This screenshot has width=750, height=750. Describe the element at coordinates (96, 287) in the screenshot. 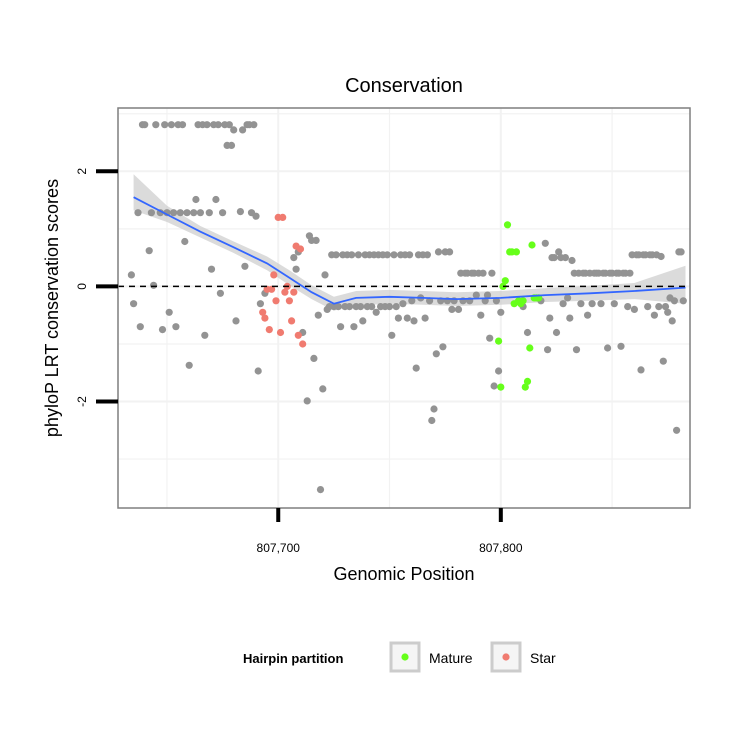

I see `y-axis: -2 0 2` at that location.